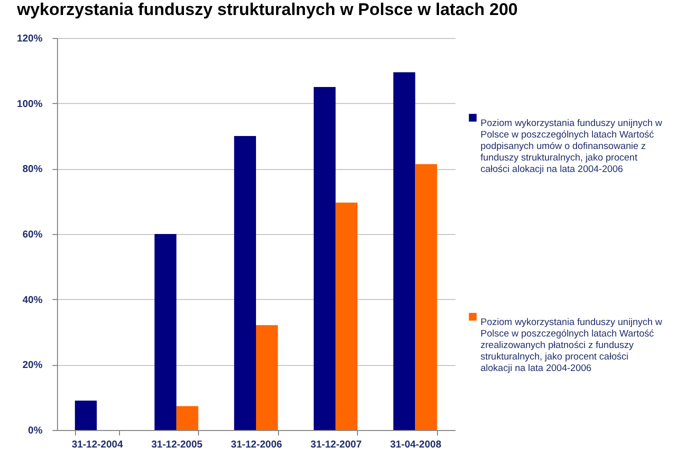 Image resolution: width=696 pixels, height=454 pixels. I want to click on y-tick-label: 120%, so click(29, 39).